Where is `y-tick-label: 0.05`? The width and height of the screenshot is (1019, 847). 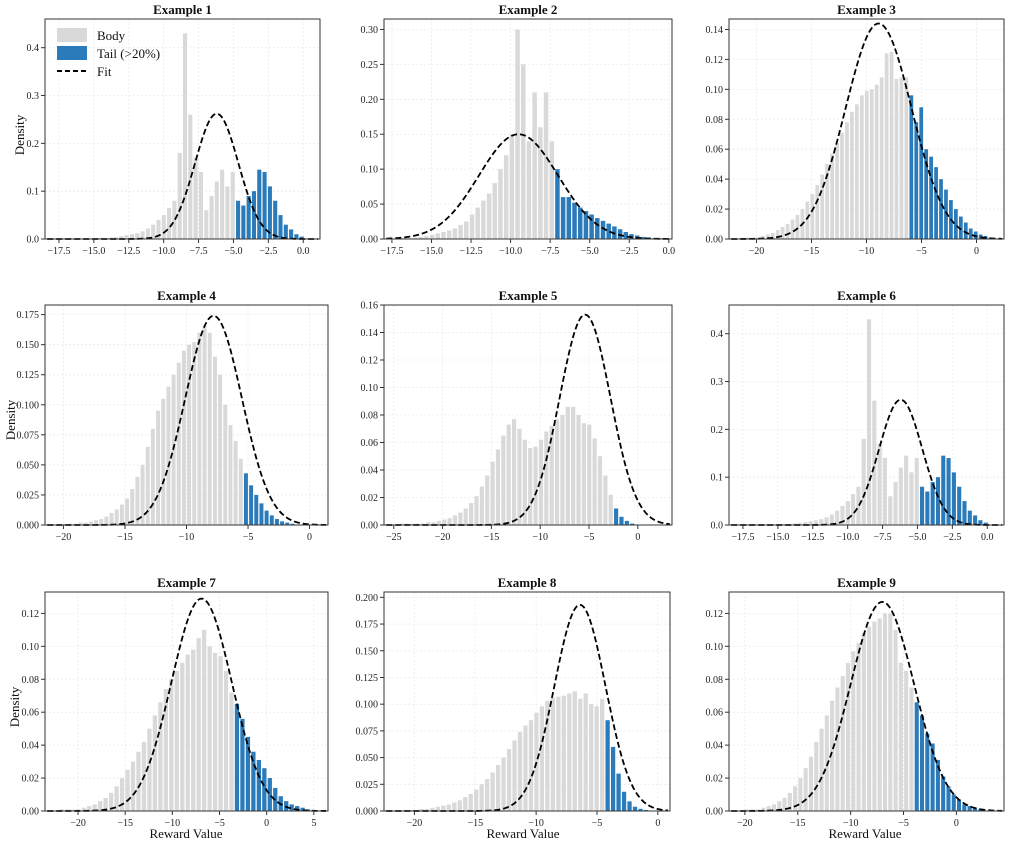
y-tick-label: 0.05 is located at coordinates (370, 205).